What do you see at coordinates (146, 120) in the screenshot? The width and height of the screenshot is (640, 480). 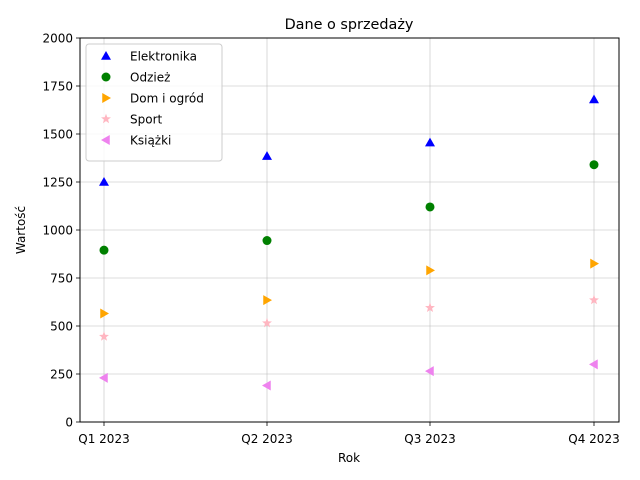 I see `legend-label: Sport` at bounding box center [146, 120].